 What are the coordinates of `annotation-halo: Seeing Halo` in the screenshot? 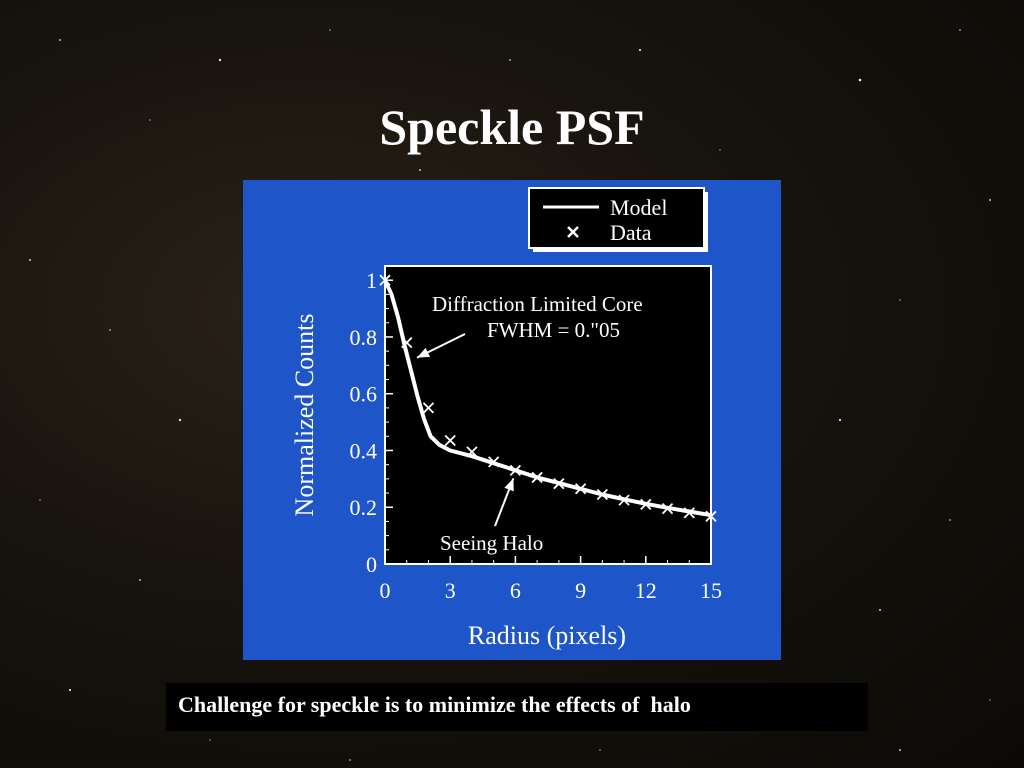 It's located at (491, 516).